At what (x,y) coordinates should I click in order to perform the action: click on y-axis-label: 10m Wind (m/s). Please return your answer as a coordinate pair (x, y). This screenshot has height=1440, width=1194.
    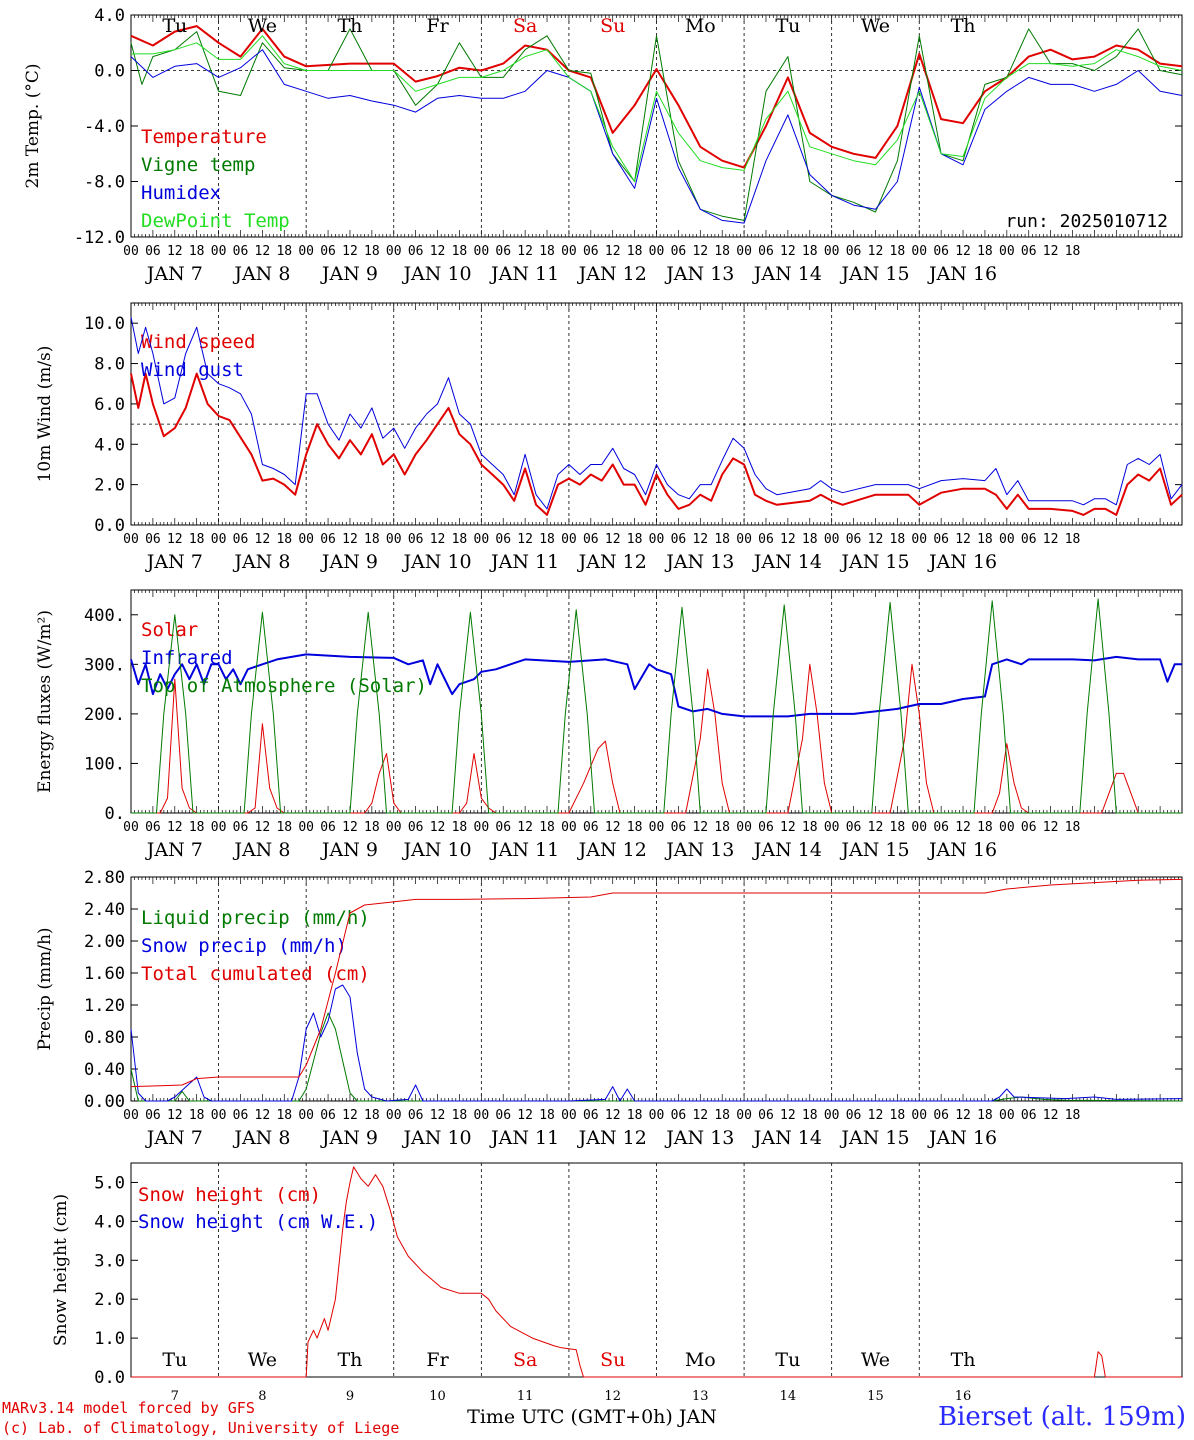
    Looking at the image, I should click on (45, 414).